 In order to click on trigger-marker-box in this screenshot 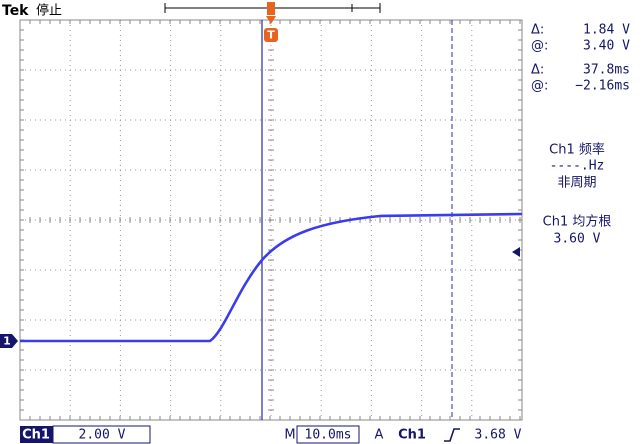, I will do `click(271, 35)`.